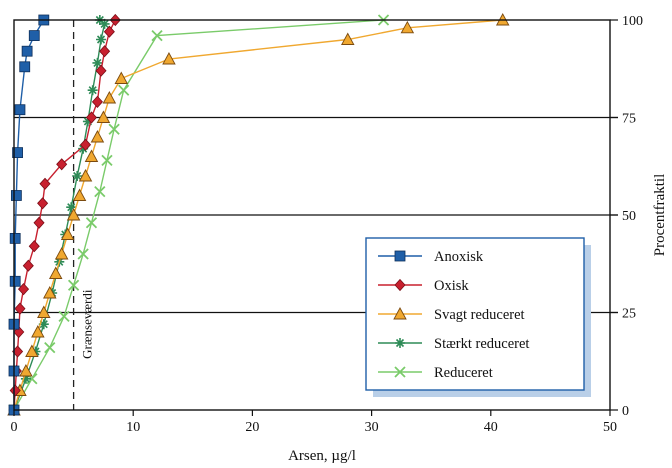  I want to click on point-stærkt-reduceret-14, so click(104, 23).